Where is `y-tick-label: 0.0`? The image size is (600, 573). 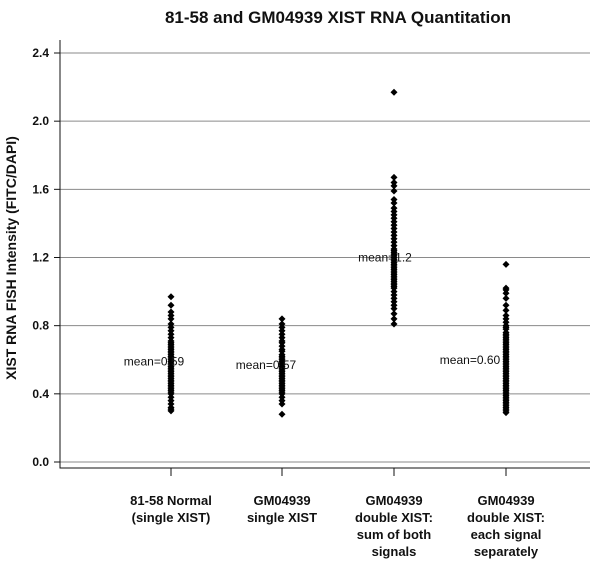
y-tick-label: 0.0 is located at coordinates (40, 462).